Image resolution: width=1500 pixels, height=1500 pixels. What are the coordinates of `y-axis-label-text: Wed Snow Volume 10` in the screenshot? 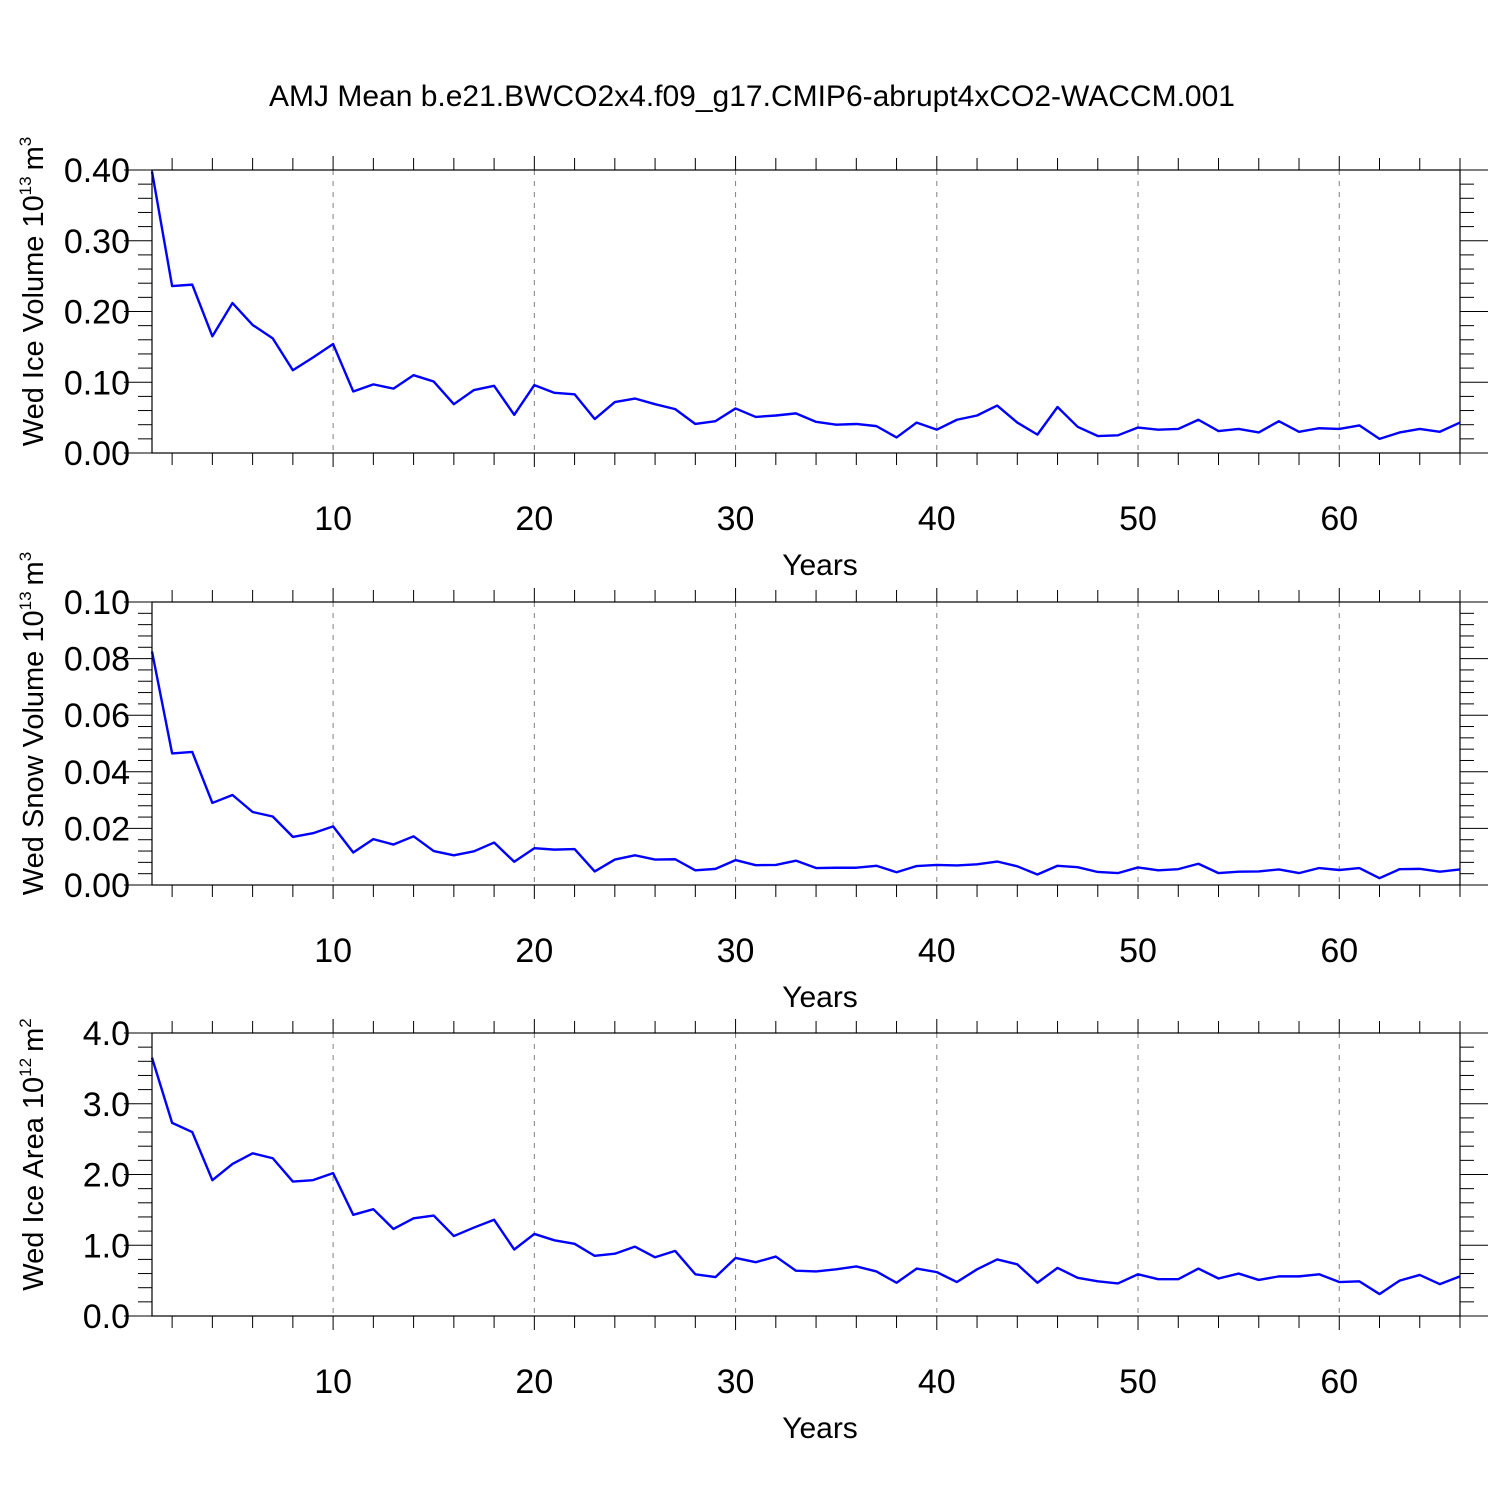 It's located at (34, 752).